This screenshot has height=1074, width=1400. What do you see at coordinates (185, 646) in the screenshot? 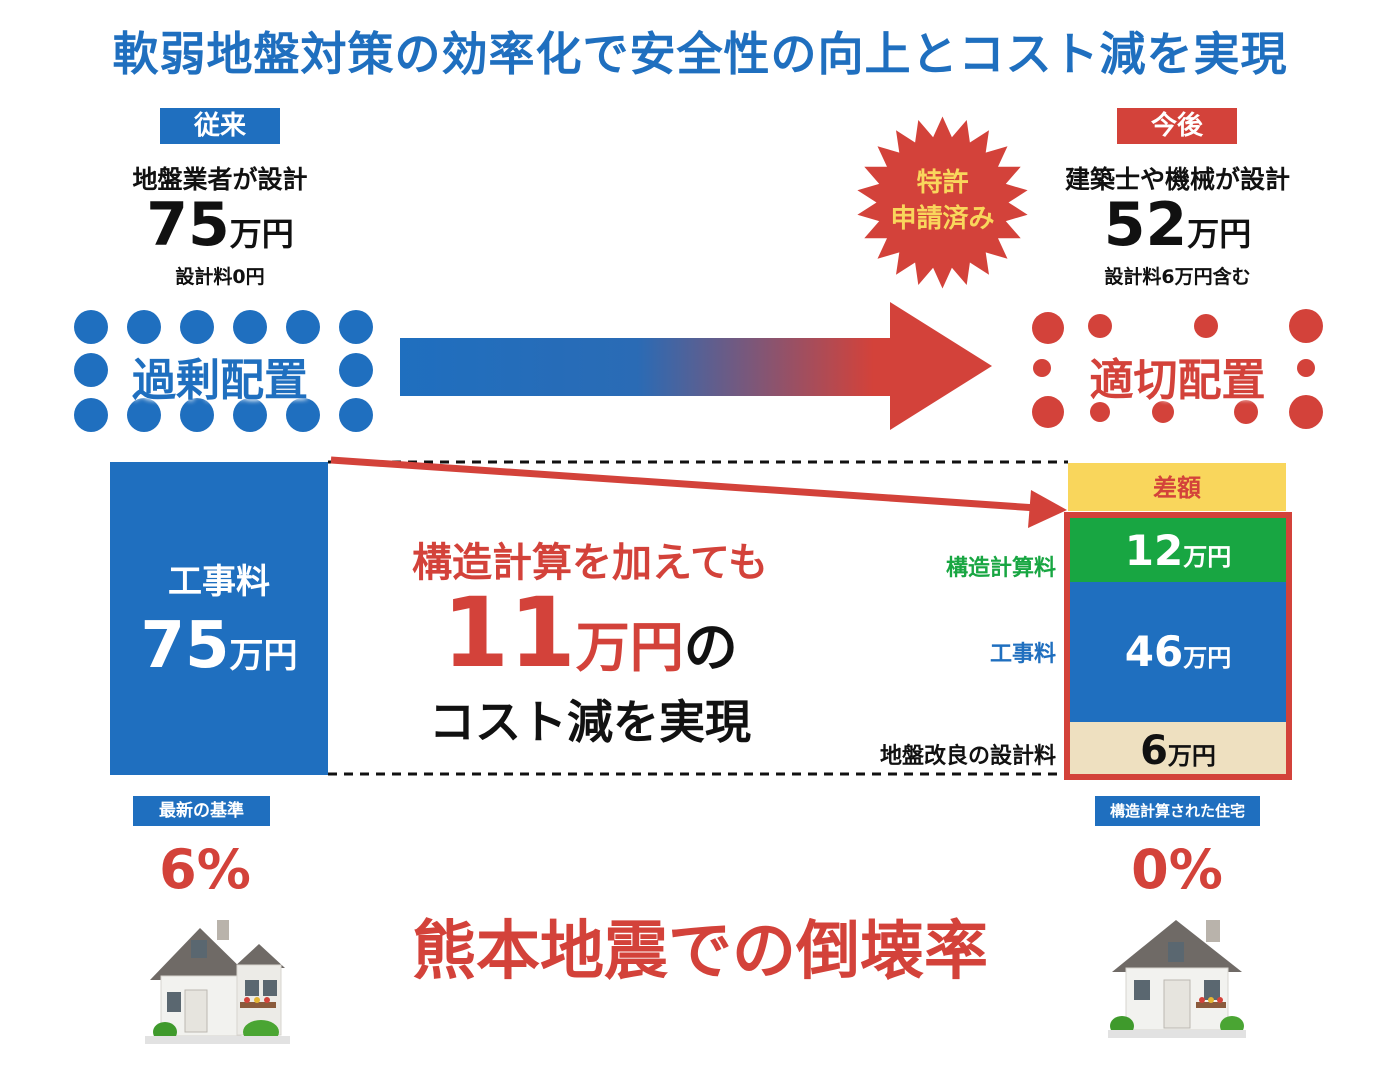
I see `before-work-fee-value: 75` at bounding box center [185, 646].